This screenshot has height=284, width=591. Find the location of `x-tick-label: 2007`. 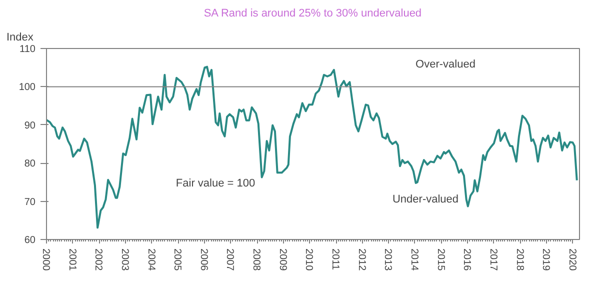

x-tick-label: 2007 is located at coordinates (230, 260).